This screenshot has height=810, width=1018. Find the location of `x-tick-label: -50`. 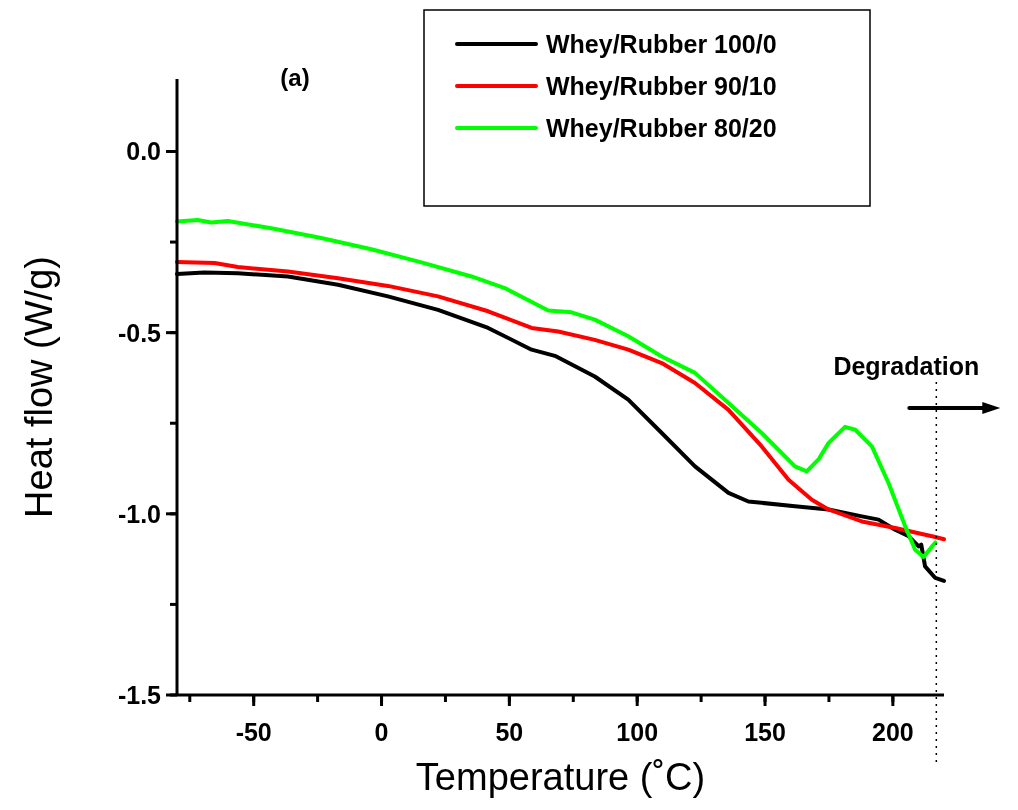

x-tick-label: -50 is located at coordinates (253, 732).